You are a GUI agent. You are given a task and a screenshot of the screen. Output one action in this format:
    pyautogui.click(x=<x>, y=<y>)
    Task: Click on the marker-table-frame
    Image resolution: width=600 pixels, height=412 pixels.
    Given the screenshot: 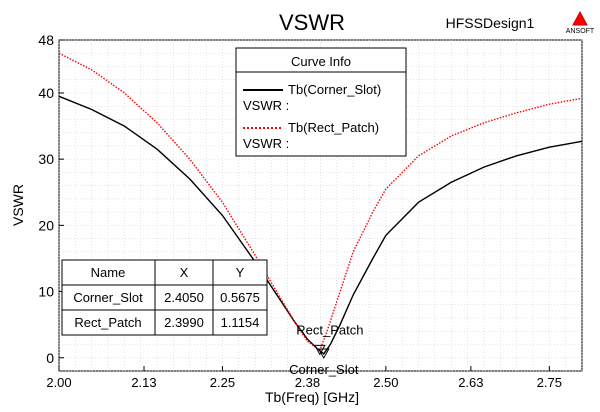 What is the action you would take?
    pyautogui.click(x=164, y=297)
    